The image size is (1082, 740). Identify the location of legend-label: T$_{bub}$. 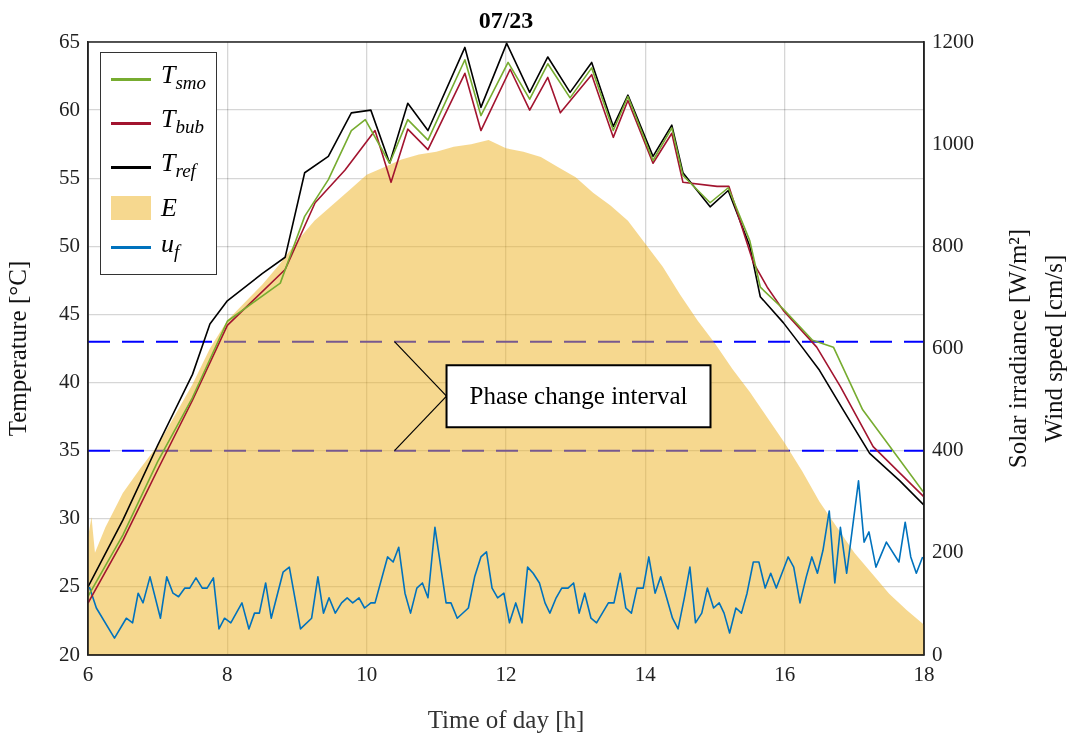
(182, 121).